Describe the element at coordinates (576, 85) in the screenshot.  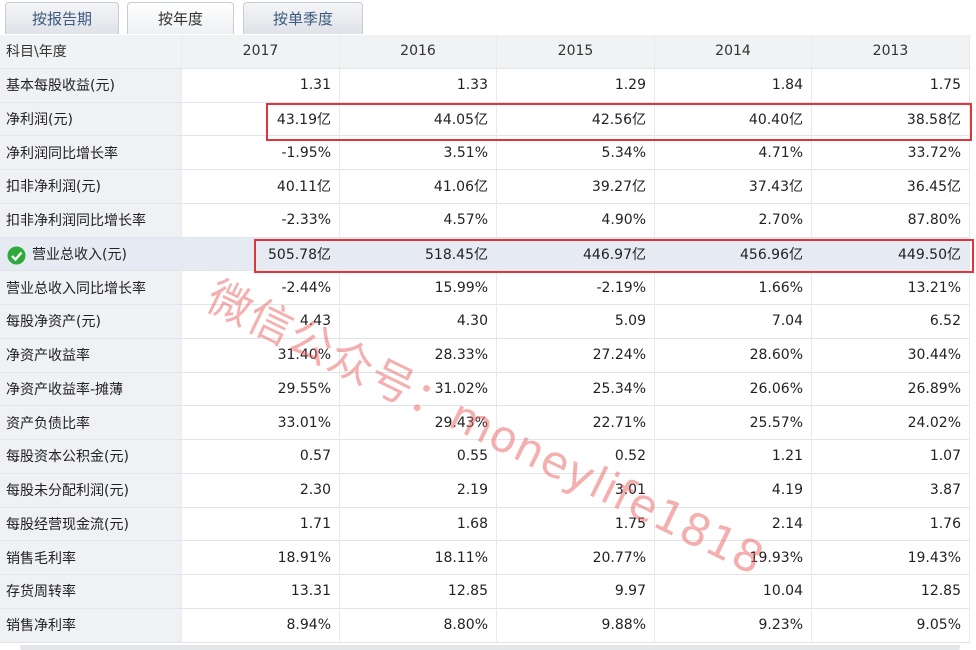
I see `value-cell: 1.29` at that location.